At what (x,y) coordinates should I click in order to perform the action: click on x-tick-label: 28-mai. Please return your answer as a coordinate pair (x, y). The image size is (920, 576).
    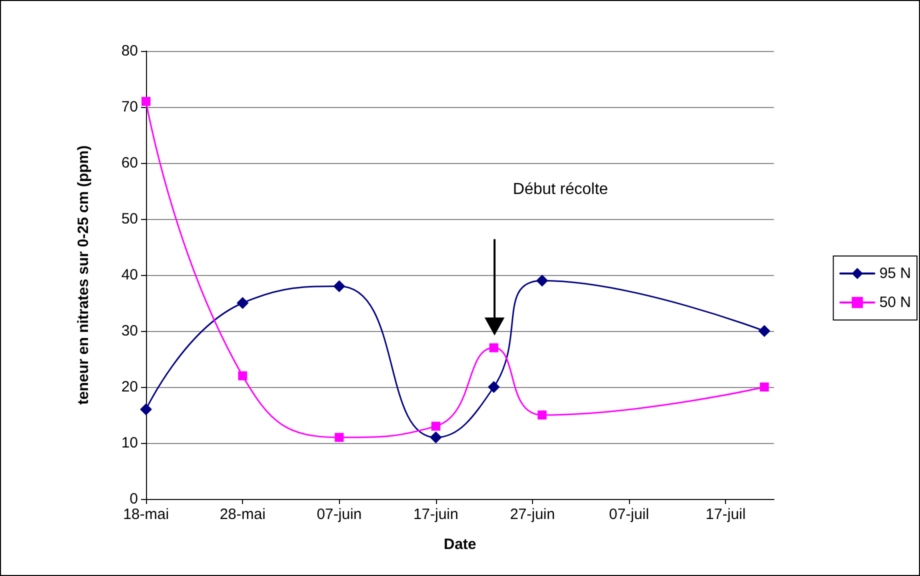
    Looking at the image, I should click on (243, 514).